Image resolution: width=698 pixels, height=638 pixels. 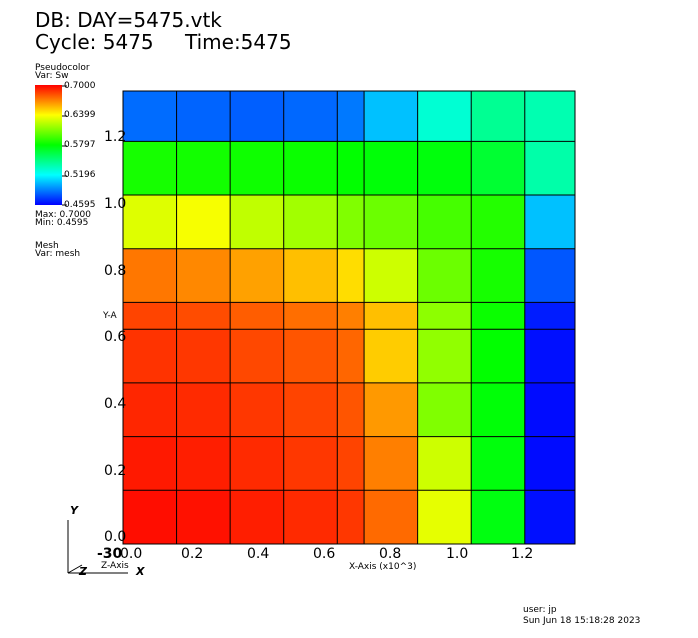 What do you see at coordinates (258, 554) in the screenshot?
I see `x-tick-0.4: 0.4` at bounding box center [258, 554].